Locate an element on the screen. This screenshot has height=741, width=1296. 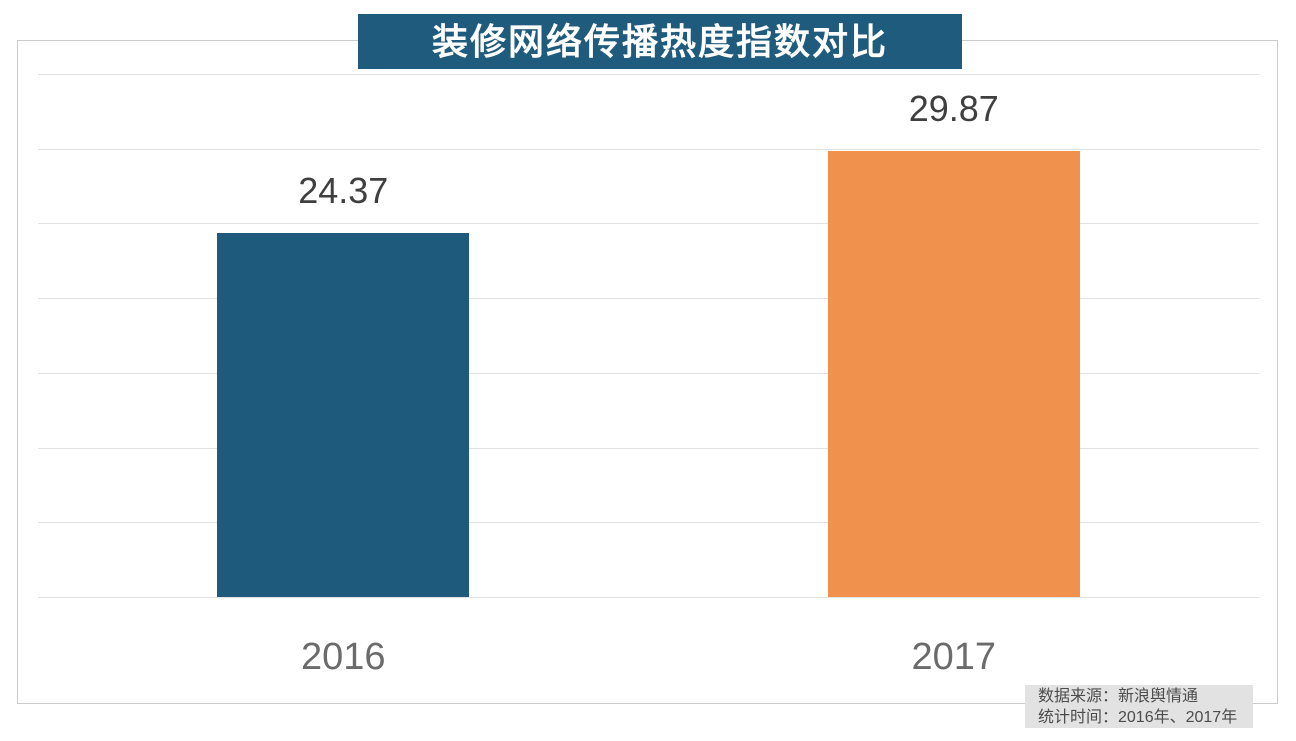
chart-title: 装修网络传播热度指数对比 is located at coordinates (660, 41).